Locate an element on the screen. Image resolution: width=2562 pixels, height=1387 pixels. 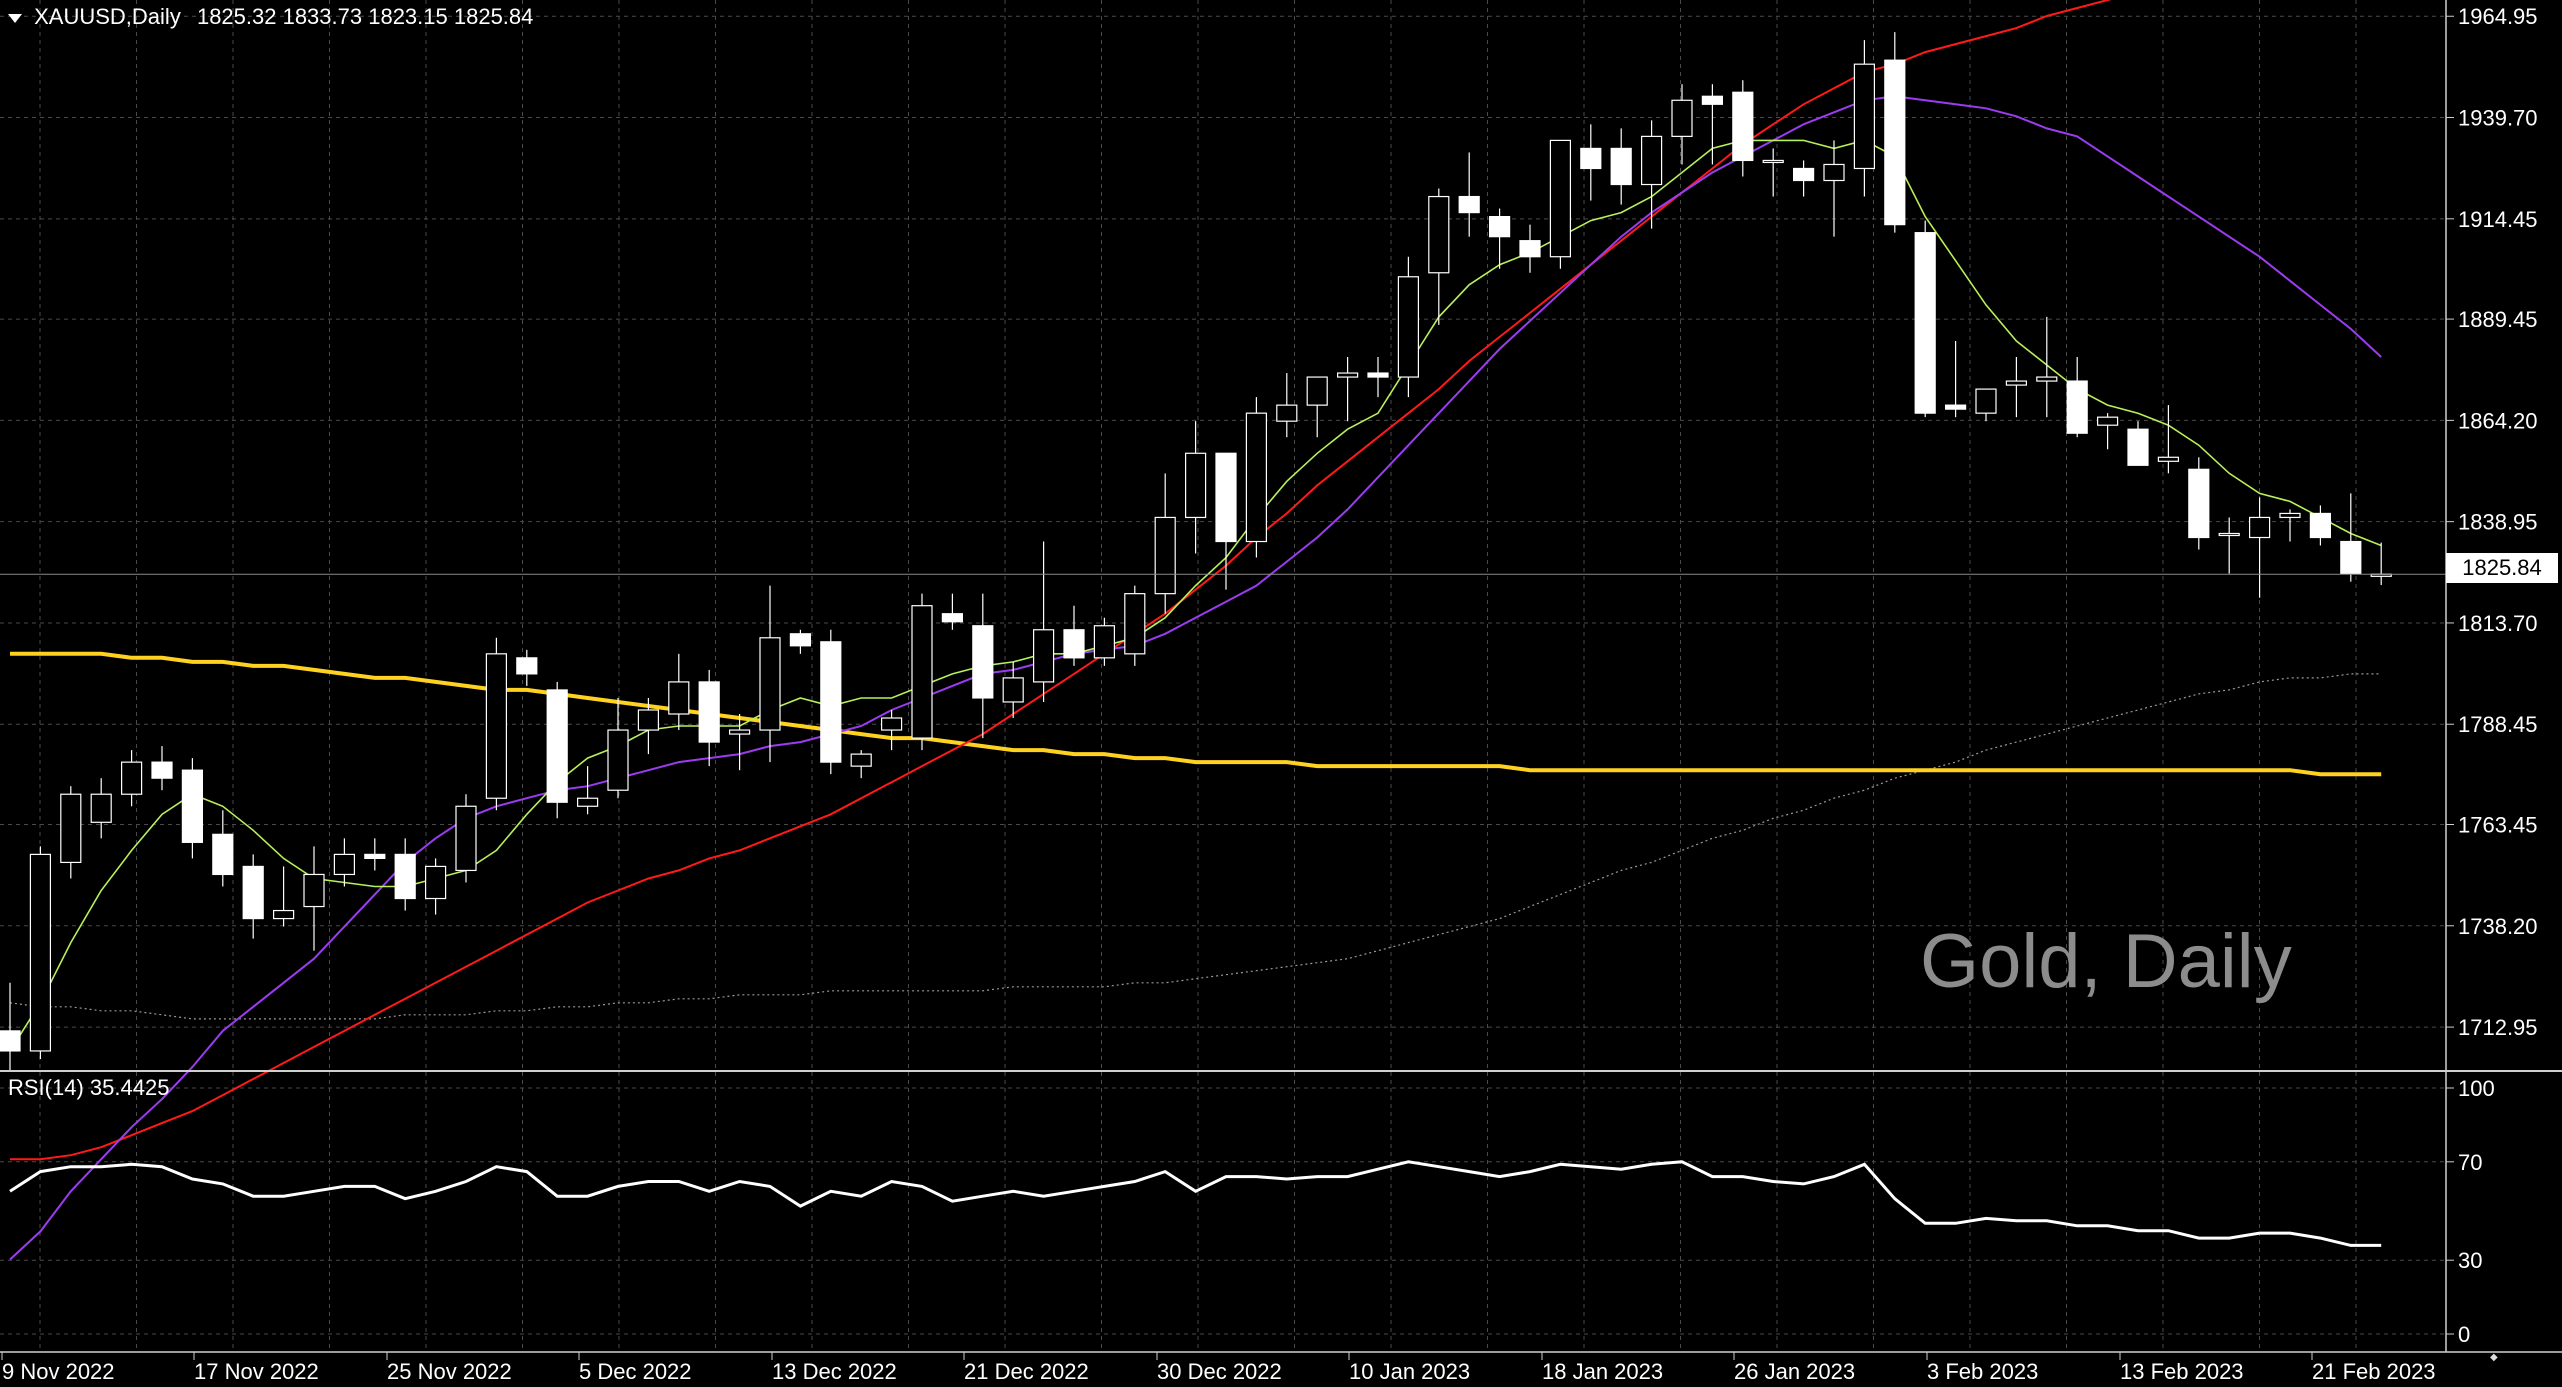
price-tick-label: 1914.45 is located at coordinates (2498, 219).